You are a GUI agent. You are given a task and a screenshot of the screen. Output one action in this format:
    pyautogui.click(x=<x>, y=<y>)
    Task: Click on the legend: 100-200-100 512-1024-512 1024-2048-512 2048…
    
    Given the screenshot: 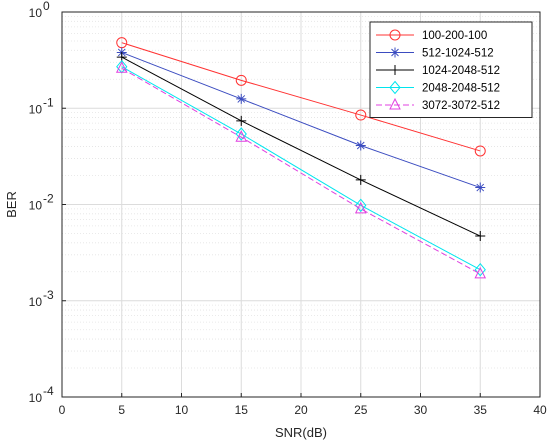 What is the action you would take?
    pyautogui.click(x=451, y=69)
    